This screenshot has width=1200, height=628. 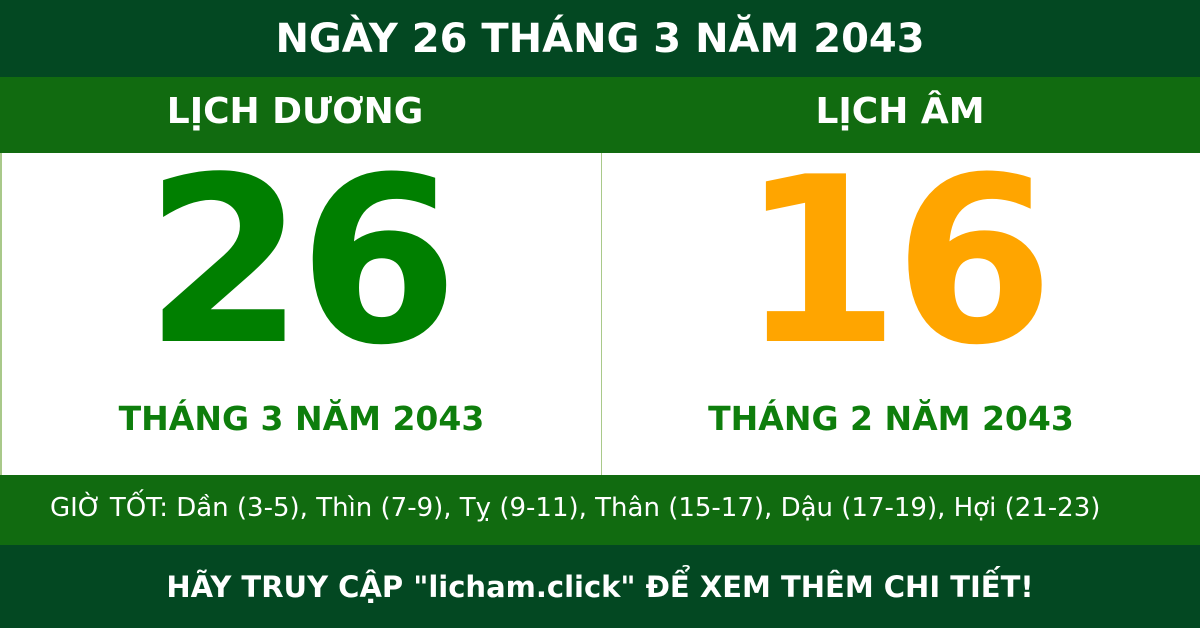 I want to click on solar-label: LỊCH DƯƠNG, so click(x=295, y=111).